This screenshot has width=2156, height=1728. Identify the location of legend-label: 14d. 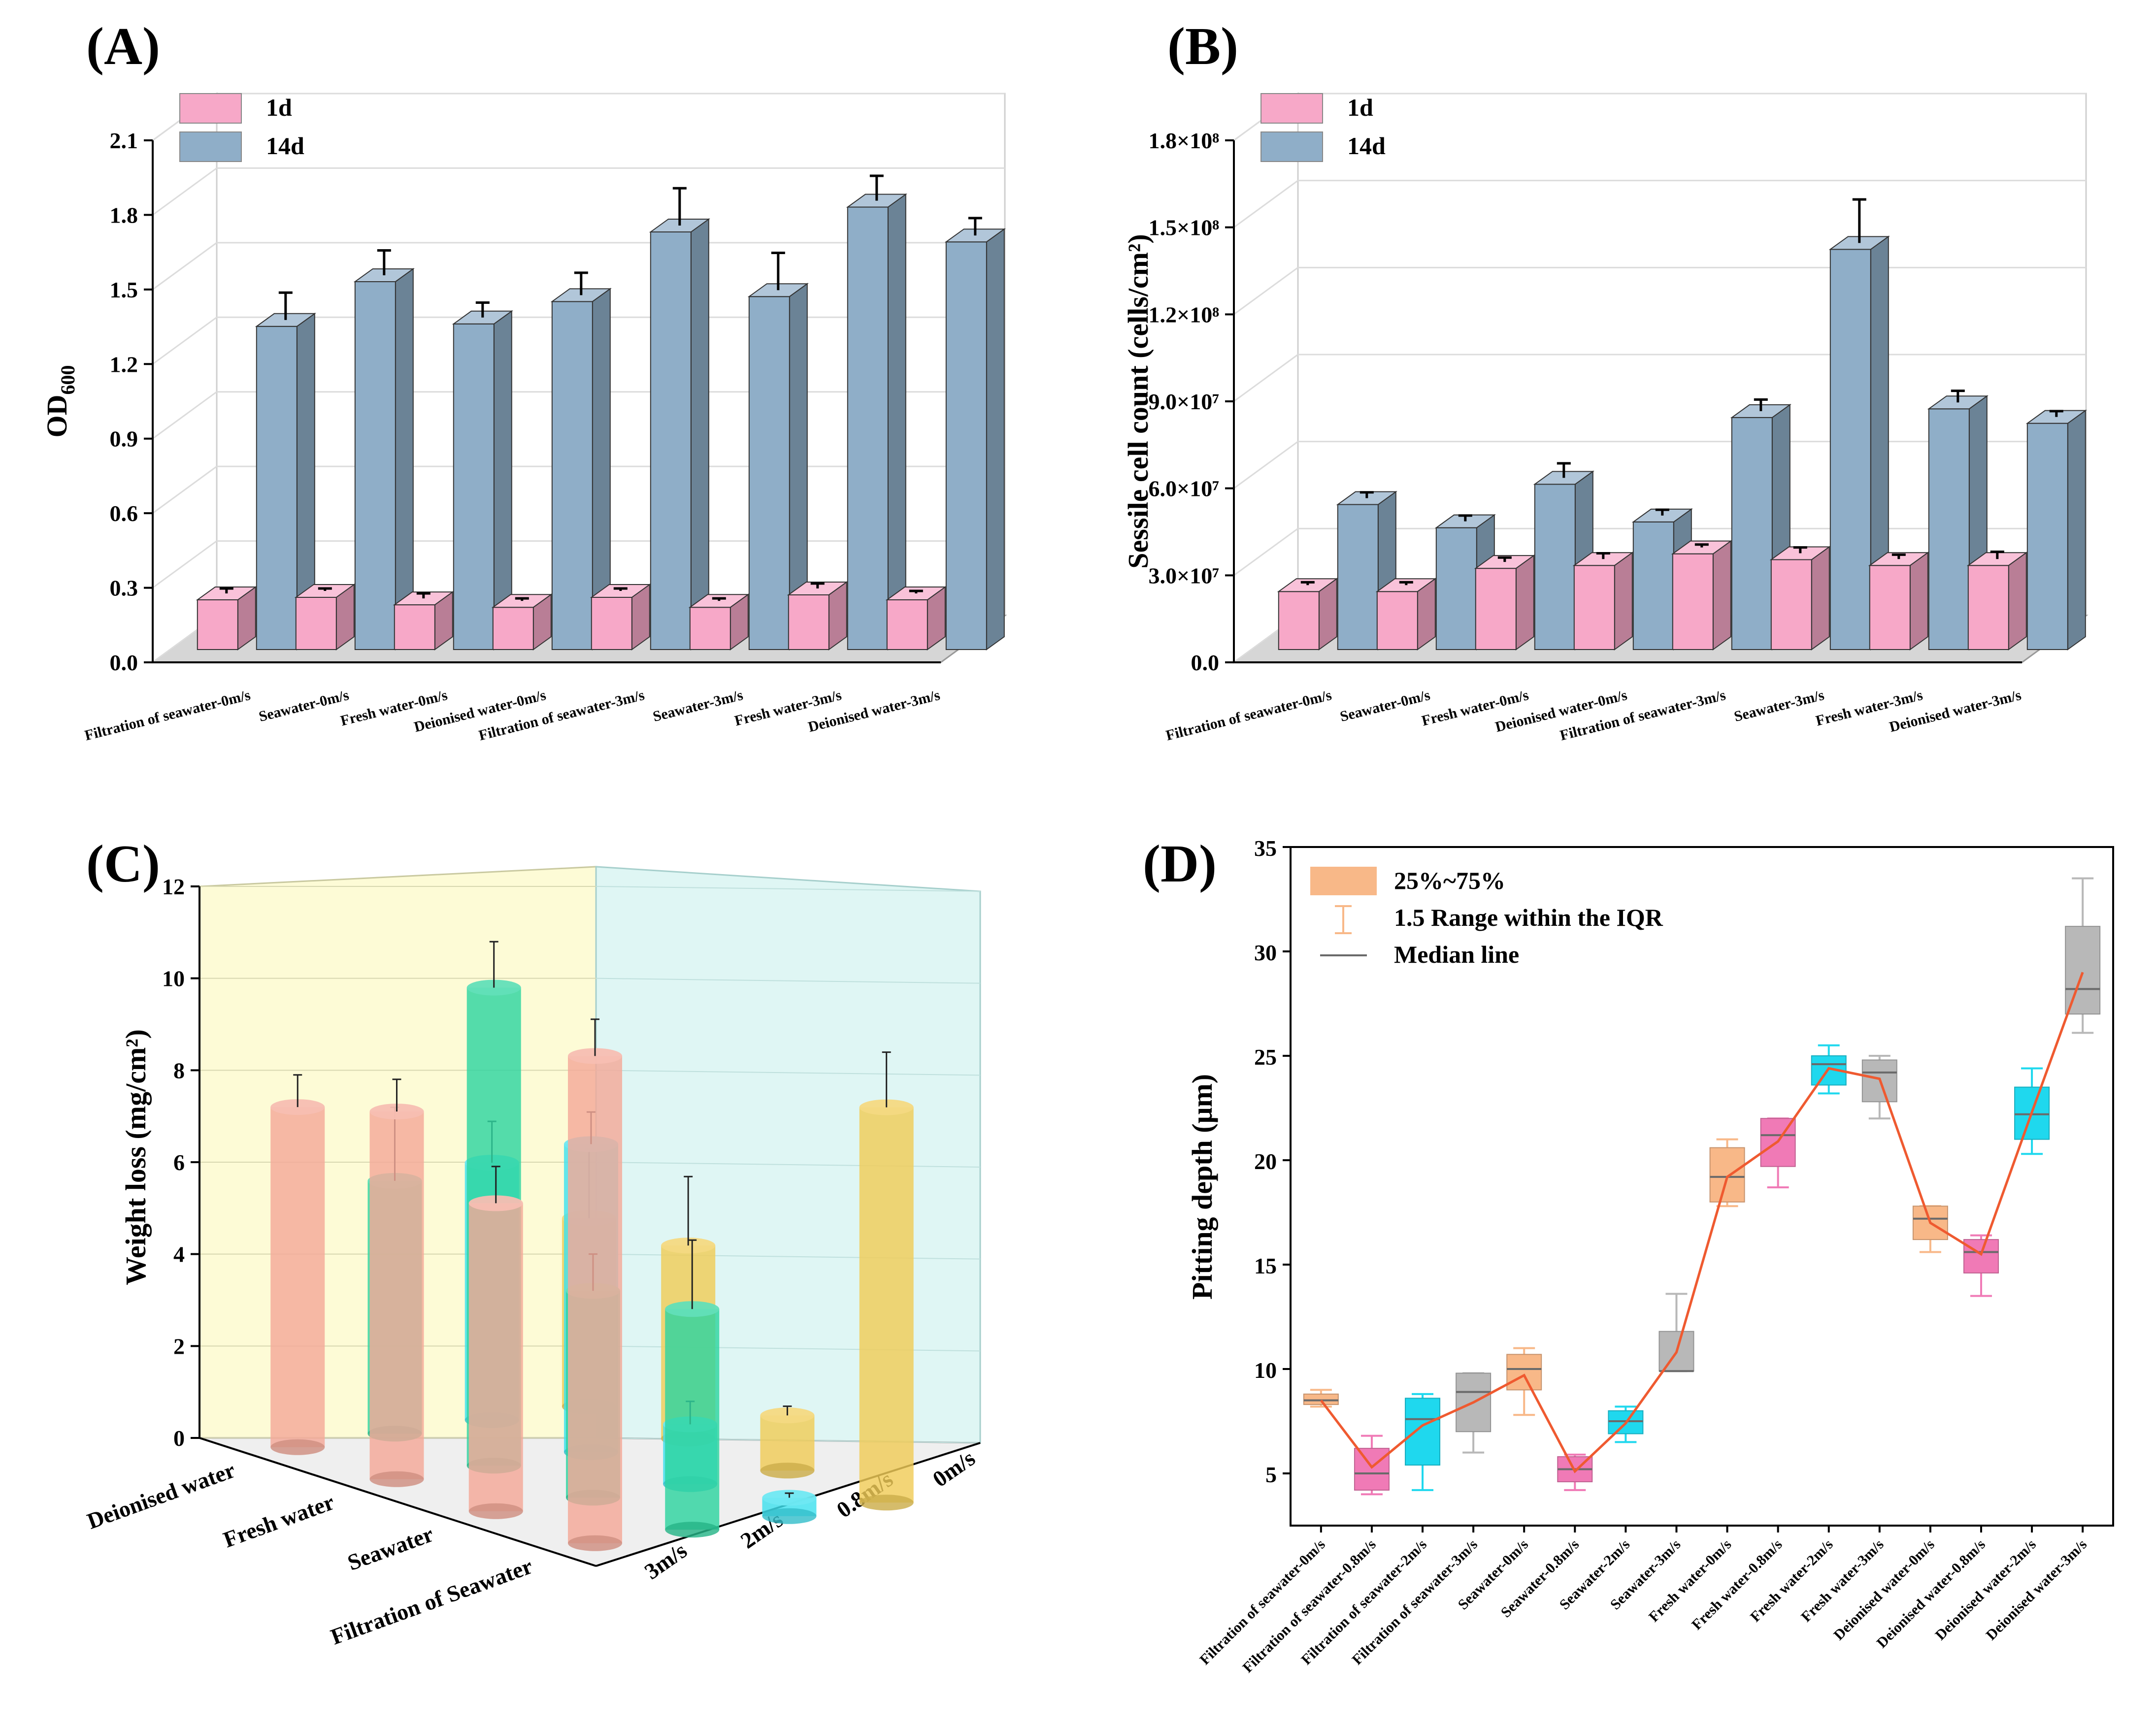
(285, 146).